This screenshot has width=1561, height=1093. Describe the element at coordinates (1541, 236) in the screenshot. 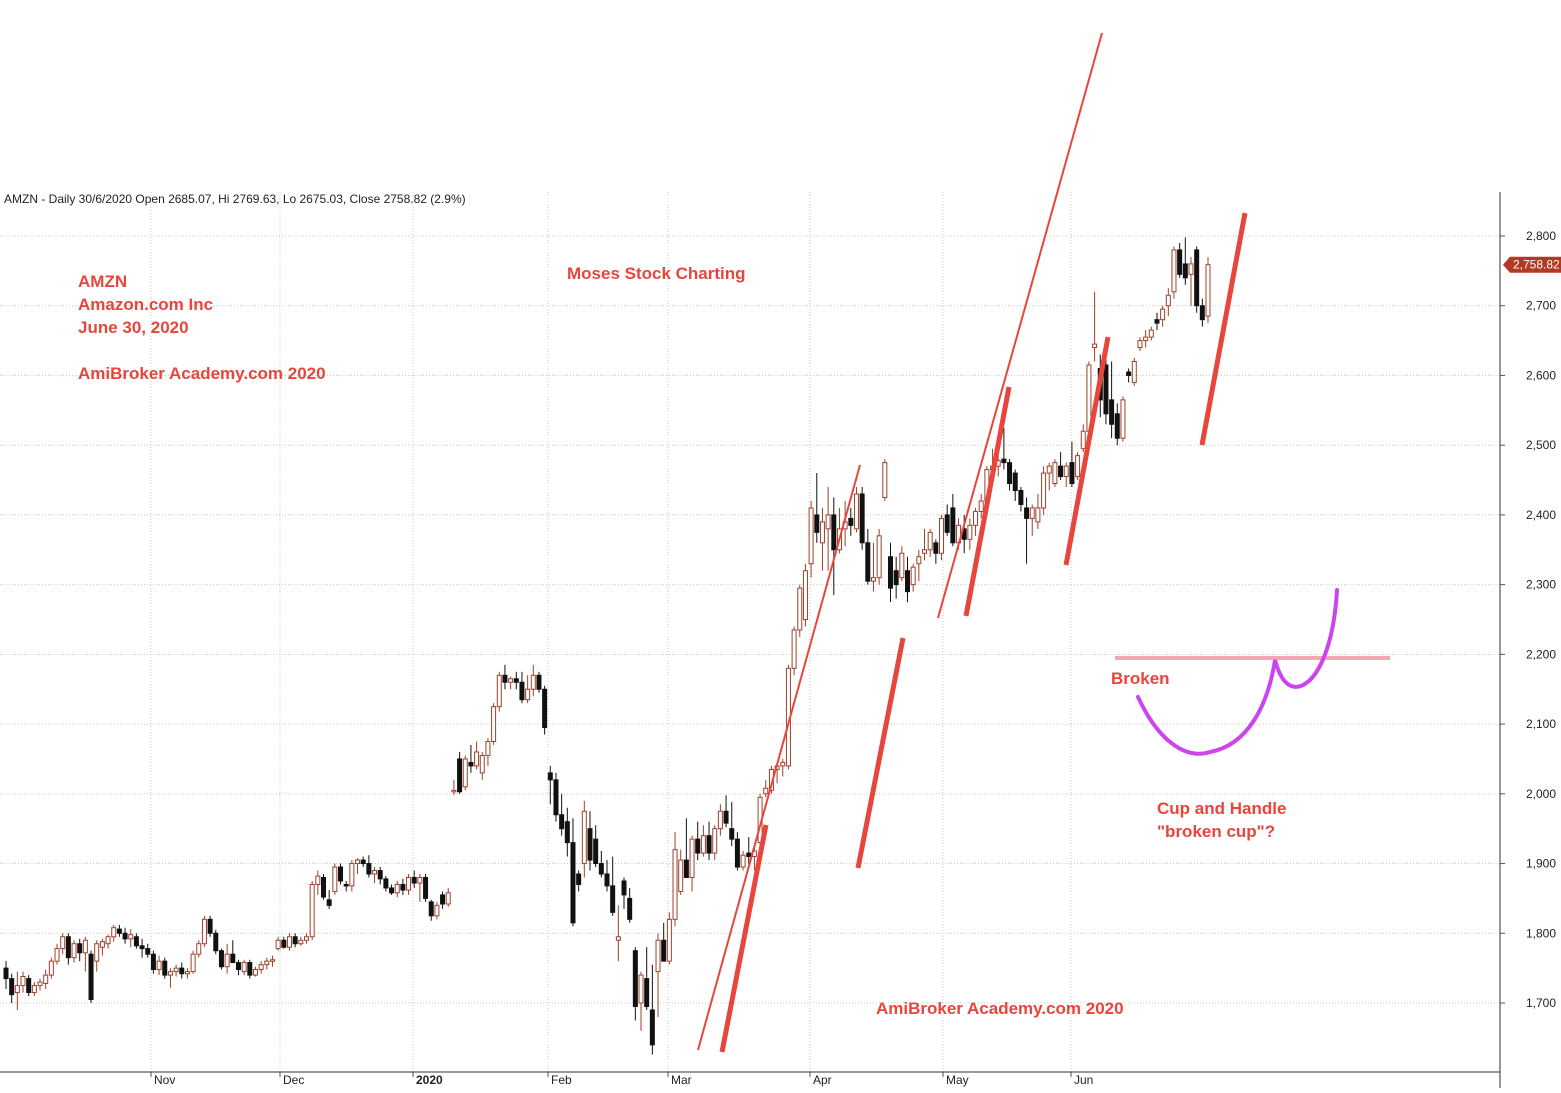

I see `y-tick-label: 2,800` at that location.